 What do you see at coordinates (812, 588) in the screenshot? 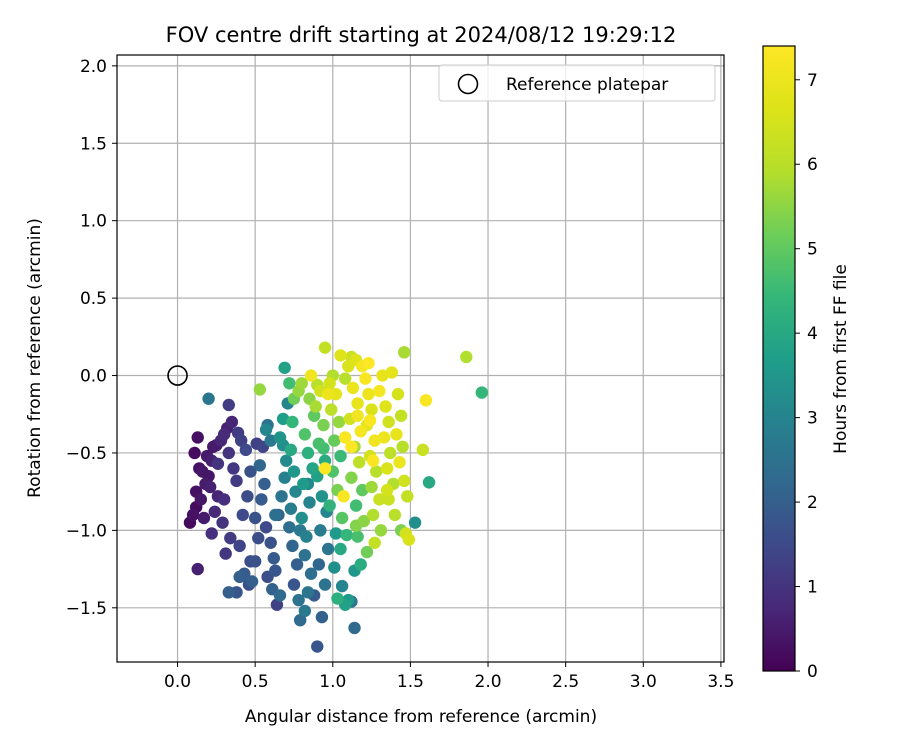
I see `colorbar-tick-label: 1` at bounding box center [812, 588].